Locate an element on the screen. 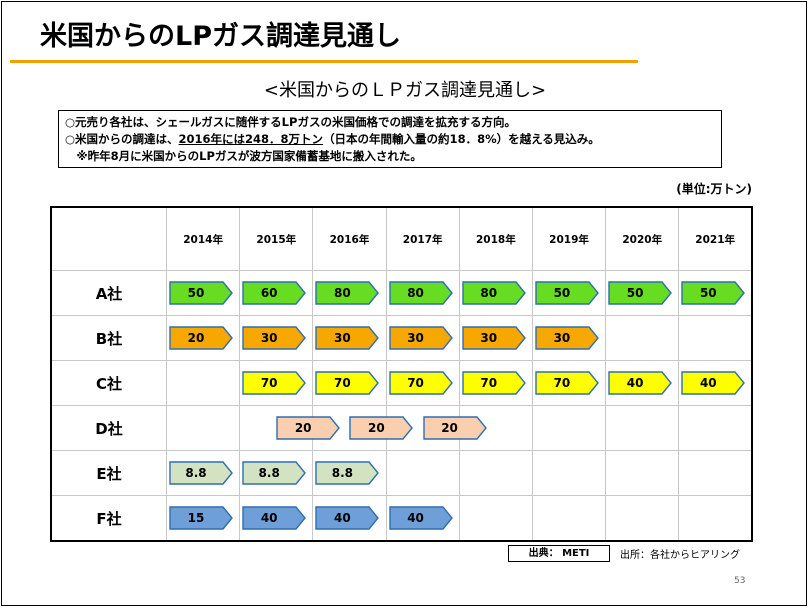 This screenshot has height=609, width=810. year-header: 2017年 is located at coordinates (422, 238).